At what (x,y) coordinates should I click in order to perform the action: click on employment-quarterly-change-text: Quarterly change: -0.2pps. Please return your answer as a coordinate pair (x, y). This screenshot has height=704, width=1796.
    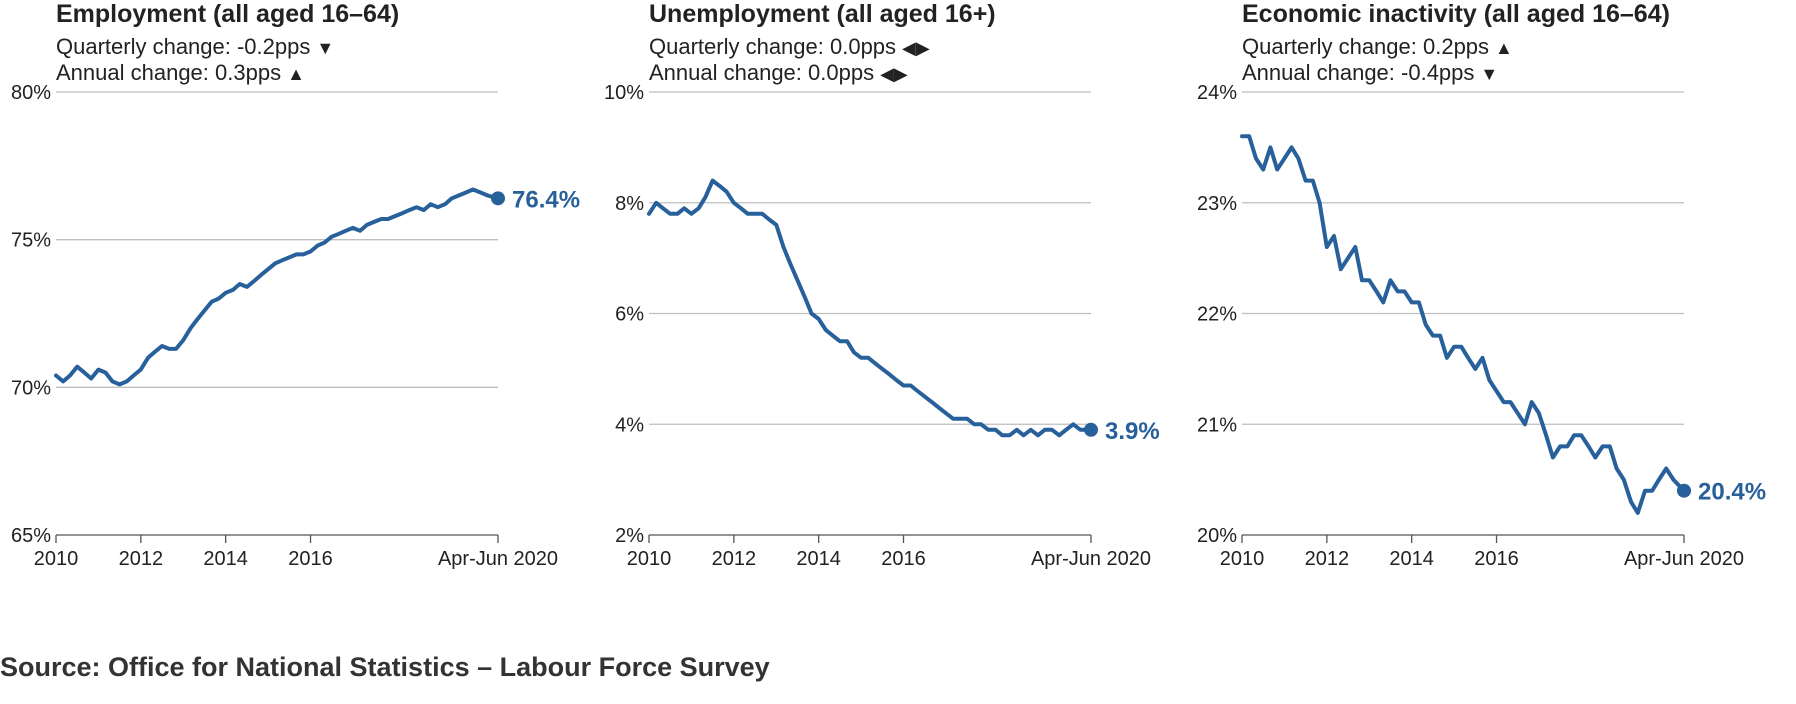
    Looking at the image, I should click on (183, 46).